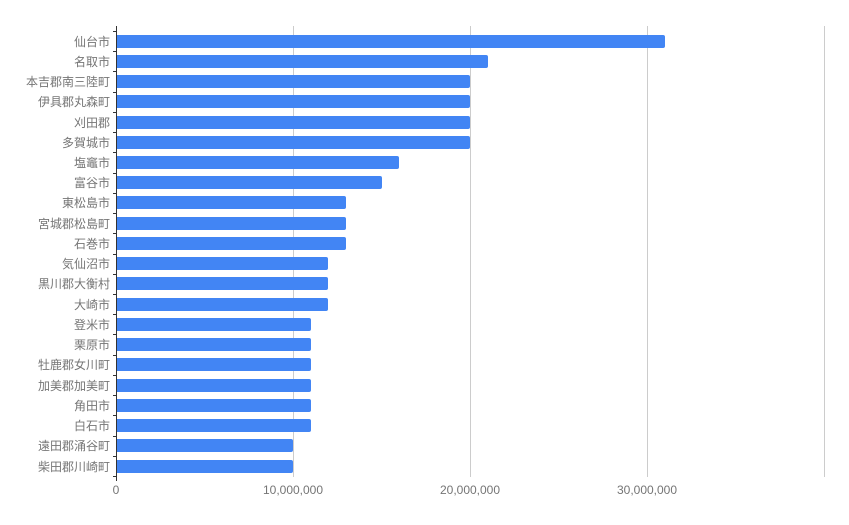 This screenshot has height=525, width=849. What do you see at coordinates (73, 102) in the screenshot?
I see `category-label: 伊具郡丸森町` at bounding box center [73, 102].